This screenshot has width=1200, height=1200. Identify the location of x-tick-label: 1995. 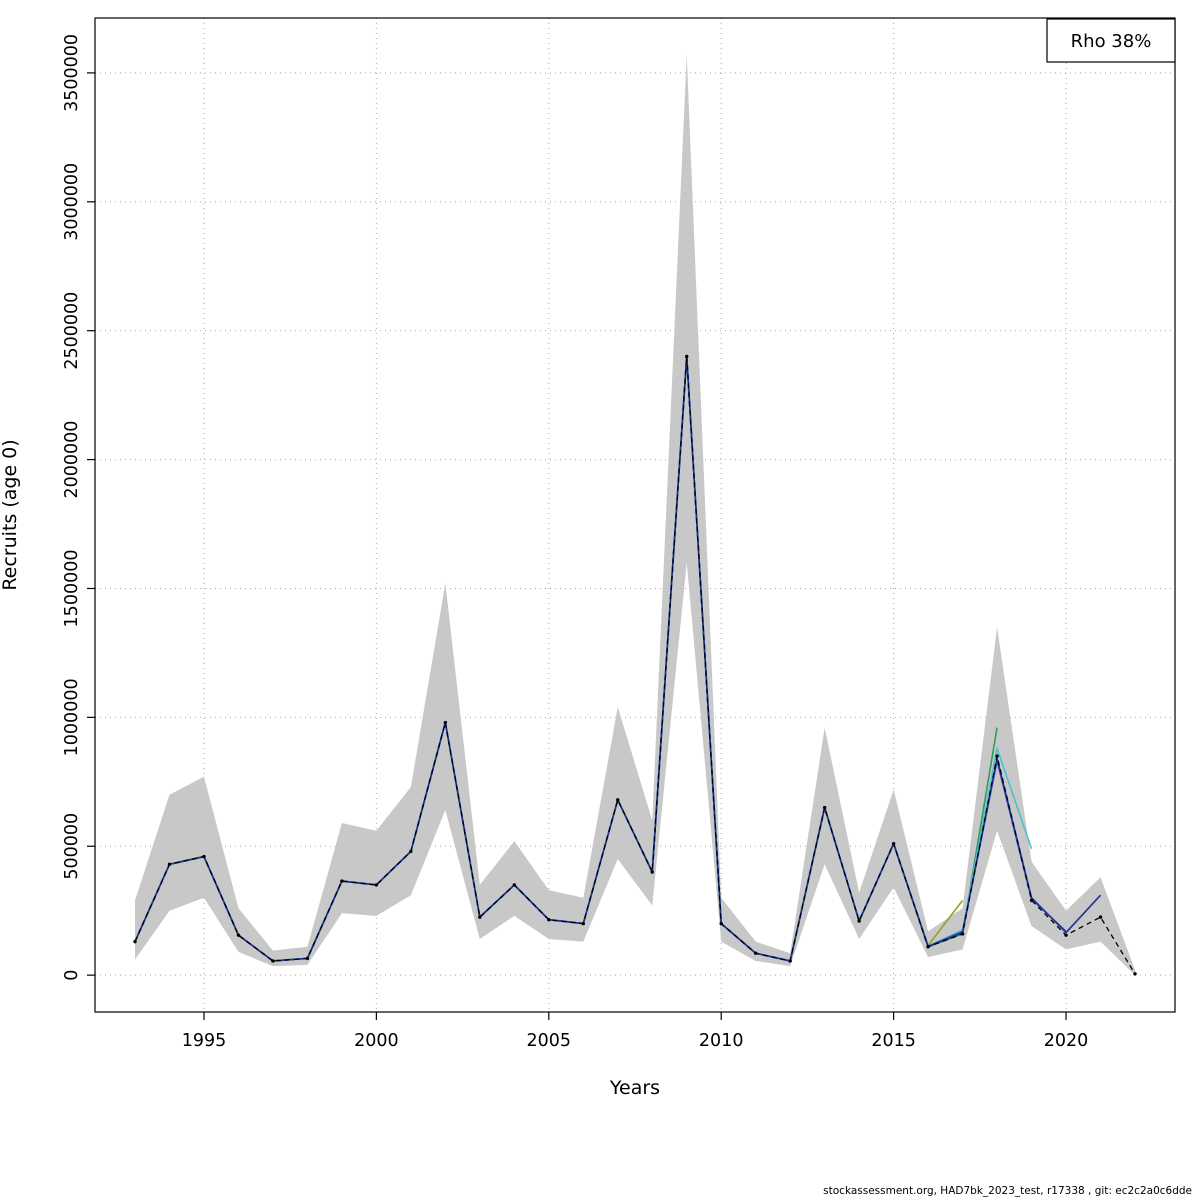
(204, 1041).